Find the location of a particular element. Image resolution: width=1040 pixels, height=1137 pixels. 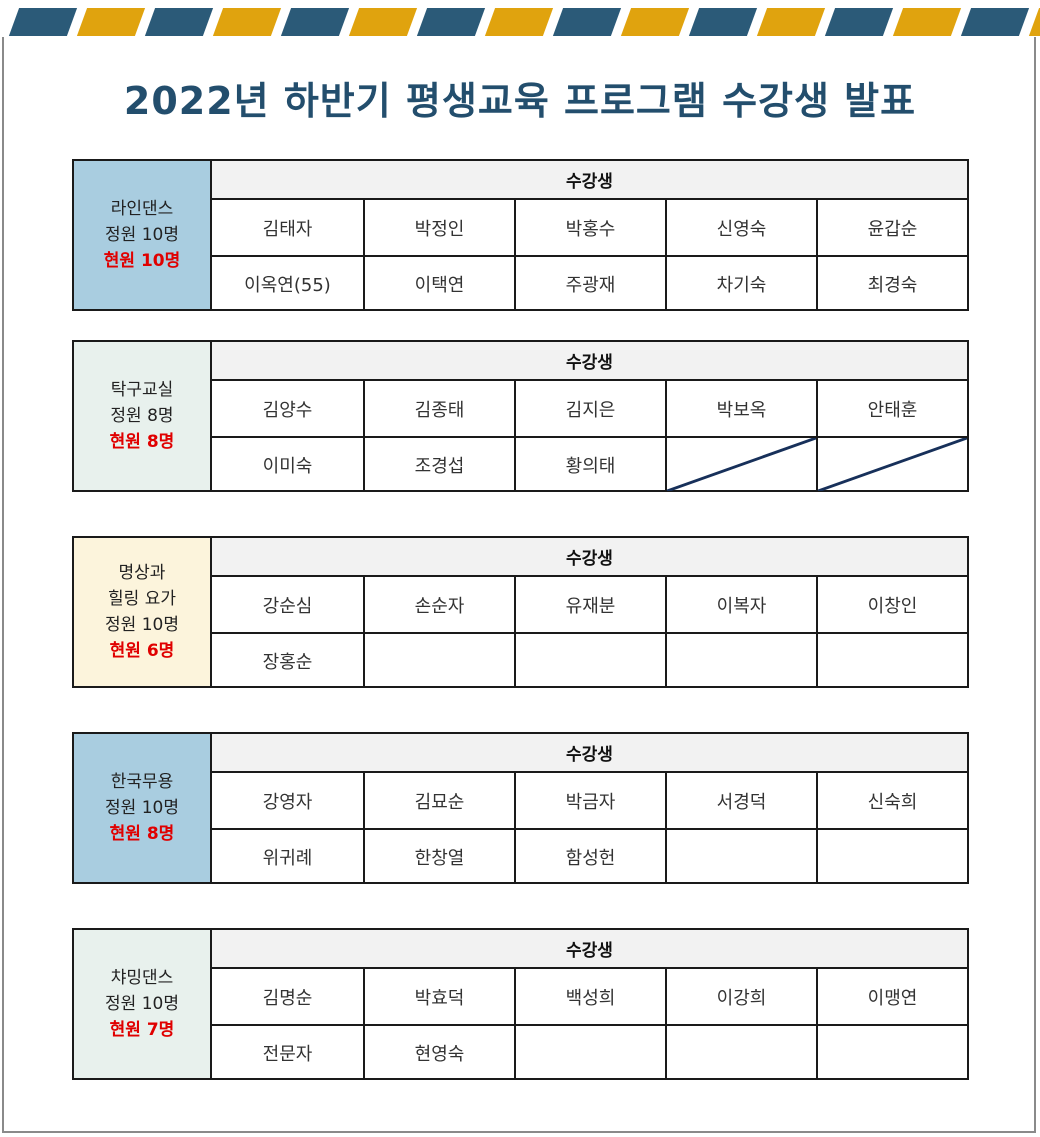

student-name-cell: 이강희 is located at coordinates (740, 996).